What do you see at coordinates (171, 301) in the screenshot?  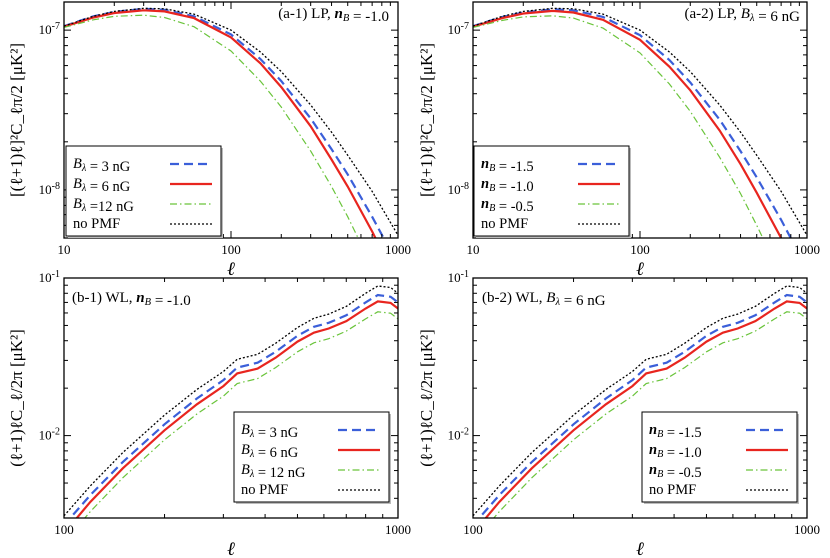 I see `title-suffix: = -1.0` at bounding box center [171, 301].